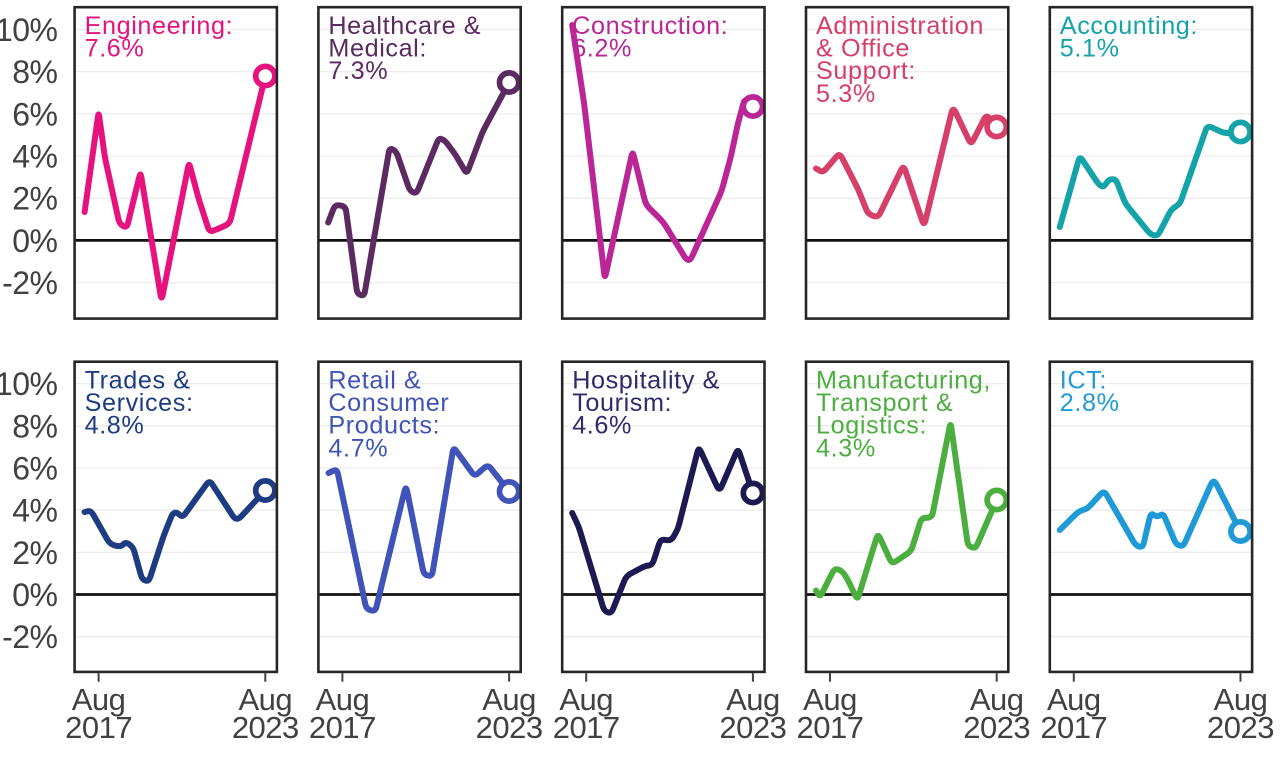 The height and width of the screenshot is (758, 1280). What do you see at coordinates (1129, 26) in the screenshot?
I see `svg-text: Accounting:` at bounding box center [1129, 26].